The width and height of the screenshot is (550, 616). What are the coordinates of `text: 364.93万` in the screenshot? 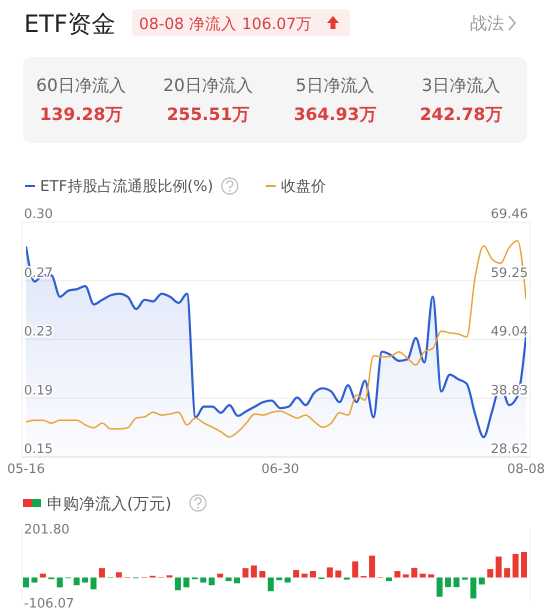 It's located at (335, 115).